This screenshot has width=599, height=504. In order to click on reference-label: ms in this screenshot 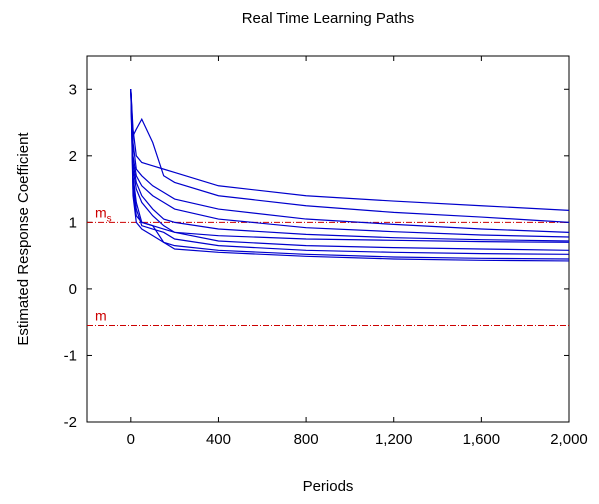, I will do `click(103, 214)`.